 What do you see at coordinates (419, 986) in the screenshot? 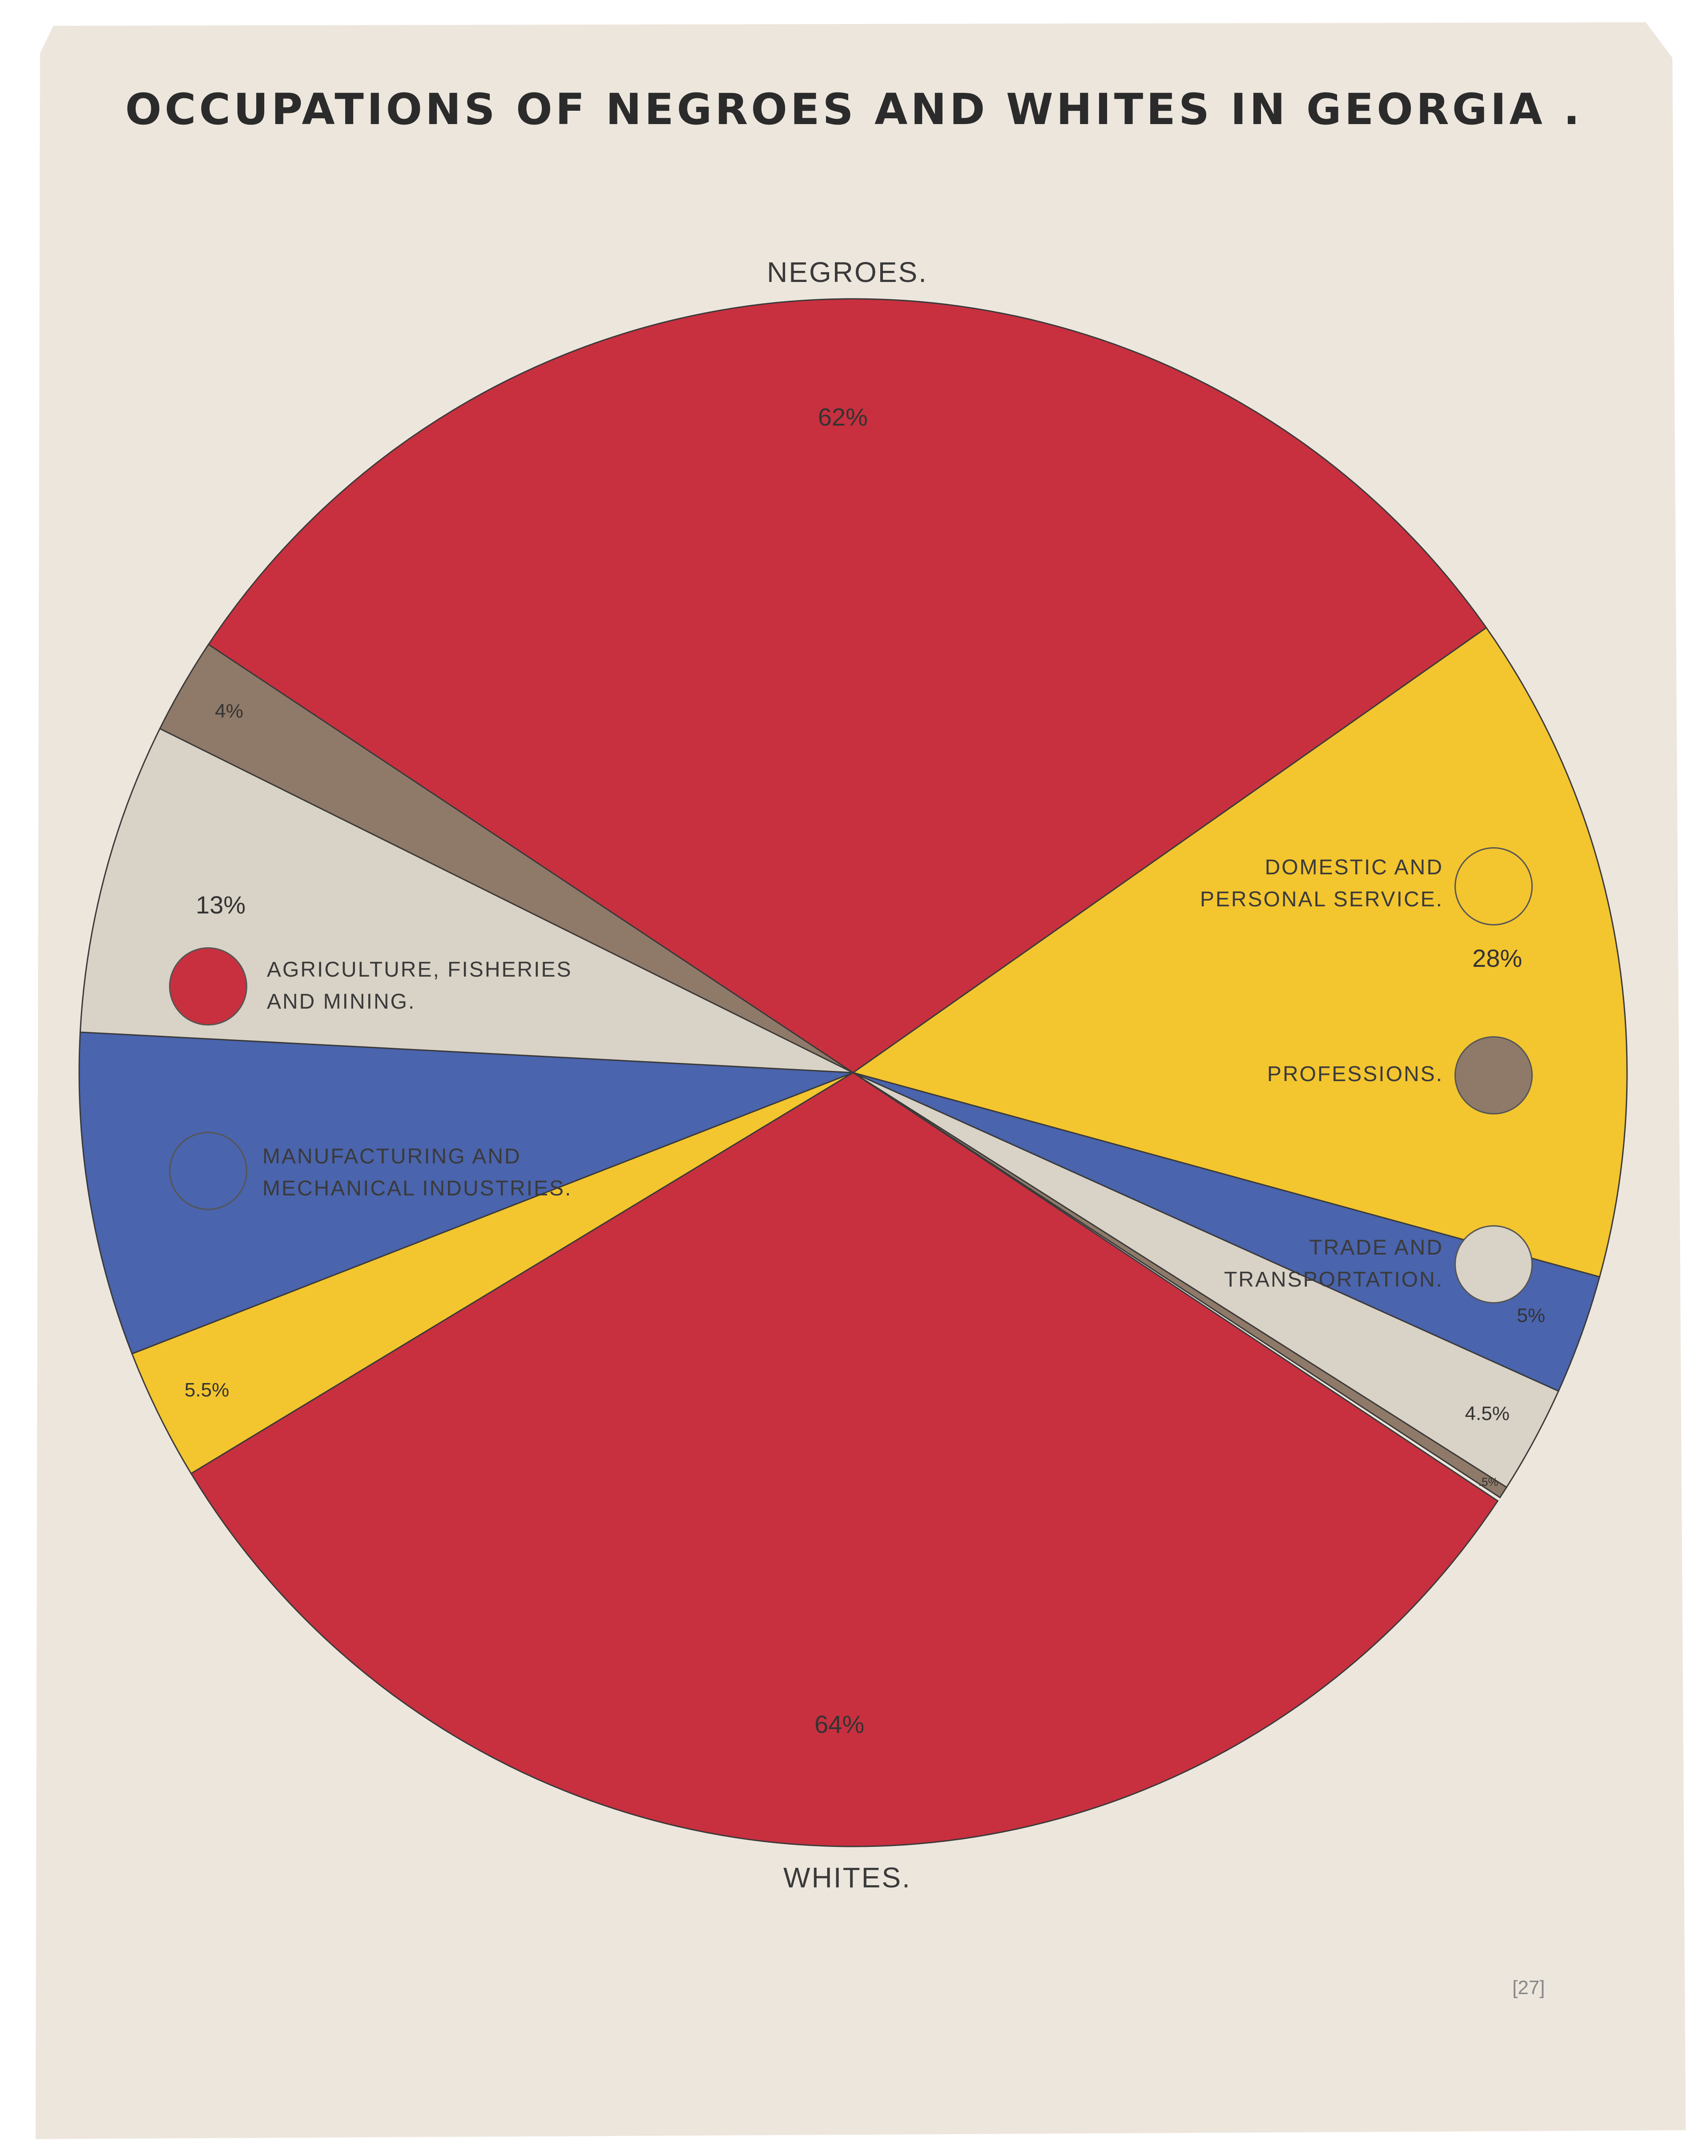
I see `legend-label-agriculture: AGRICULTURE, FISHERIES AND MINING.` at bounding box center [419, 986].